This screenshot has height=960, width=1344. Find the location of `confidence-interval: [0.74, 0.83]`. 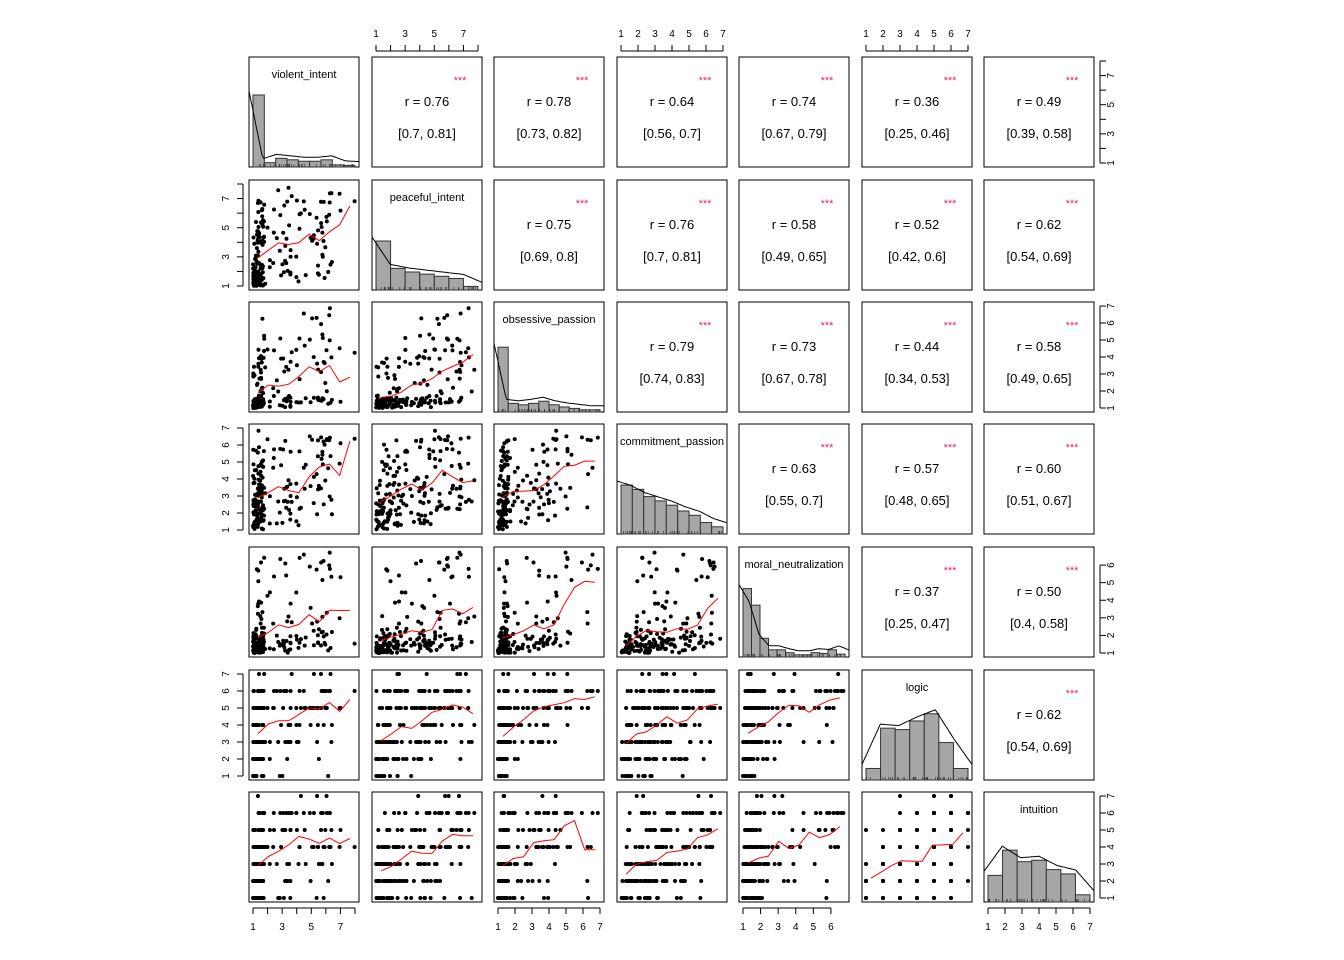

confidence-interval: [0.74, 0.83] is located at coordinates (671, 378).